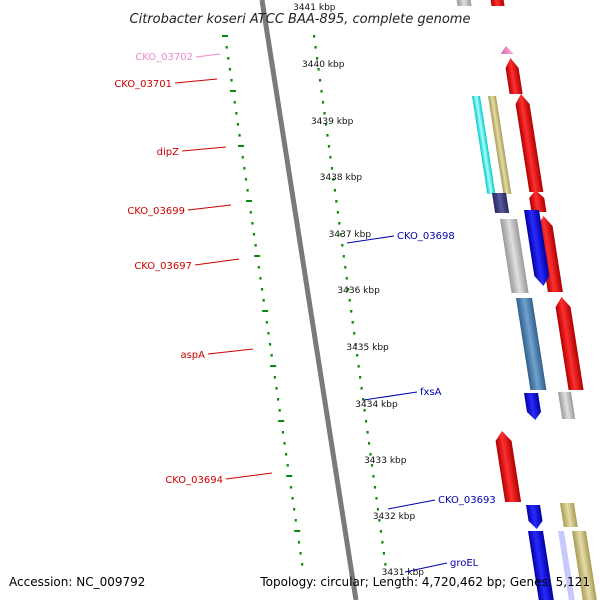 The height and width of the screenshot is (600, 600). What do you see at coordinates (194, 480) in the screenshot?
I see `gene-label: CKO_03694` at bounding box center [194, 480].